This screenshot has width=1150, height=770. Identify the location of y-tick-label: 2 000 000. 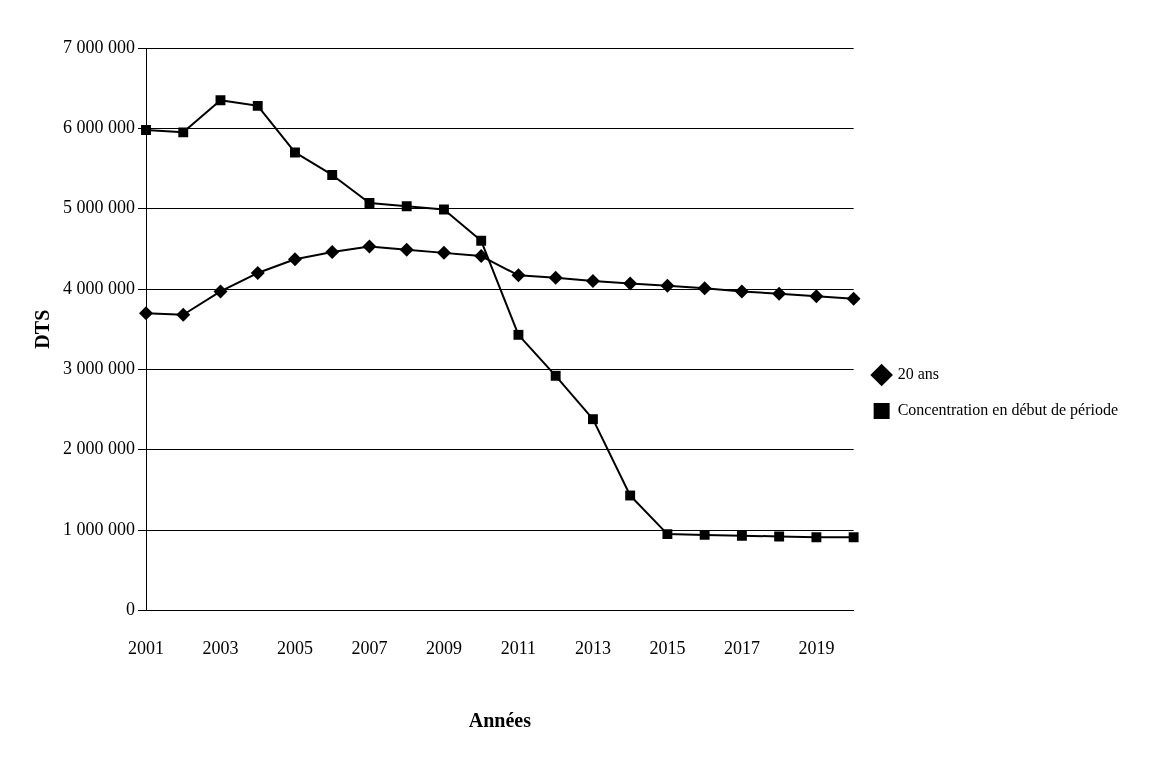
(99, 448).